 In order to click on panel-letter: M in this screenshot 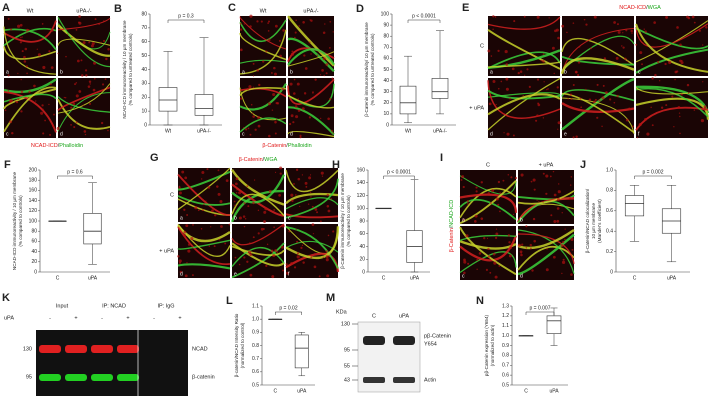, I will do `click(330, 298)`.